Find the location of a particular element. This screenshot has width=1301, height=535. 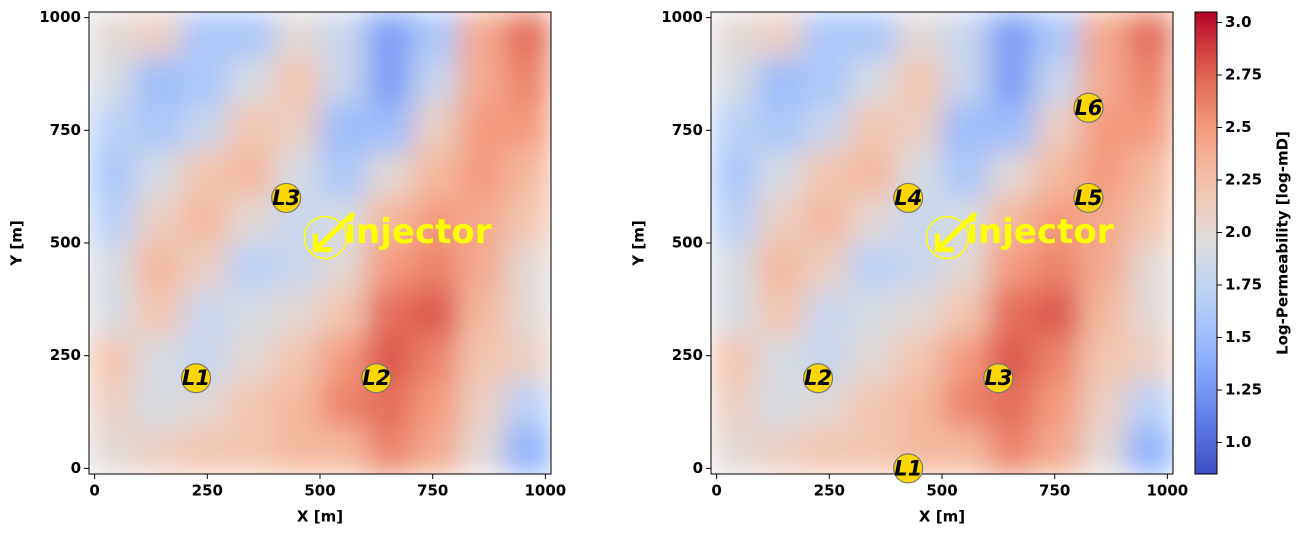

y-tick-label: 0 is located at coordinates (76, 468).